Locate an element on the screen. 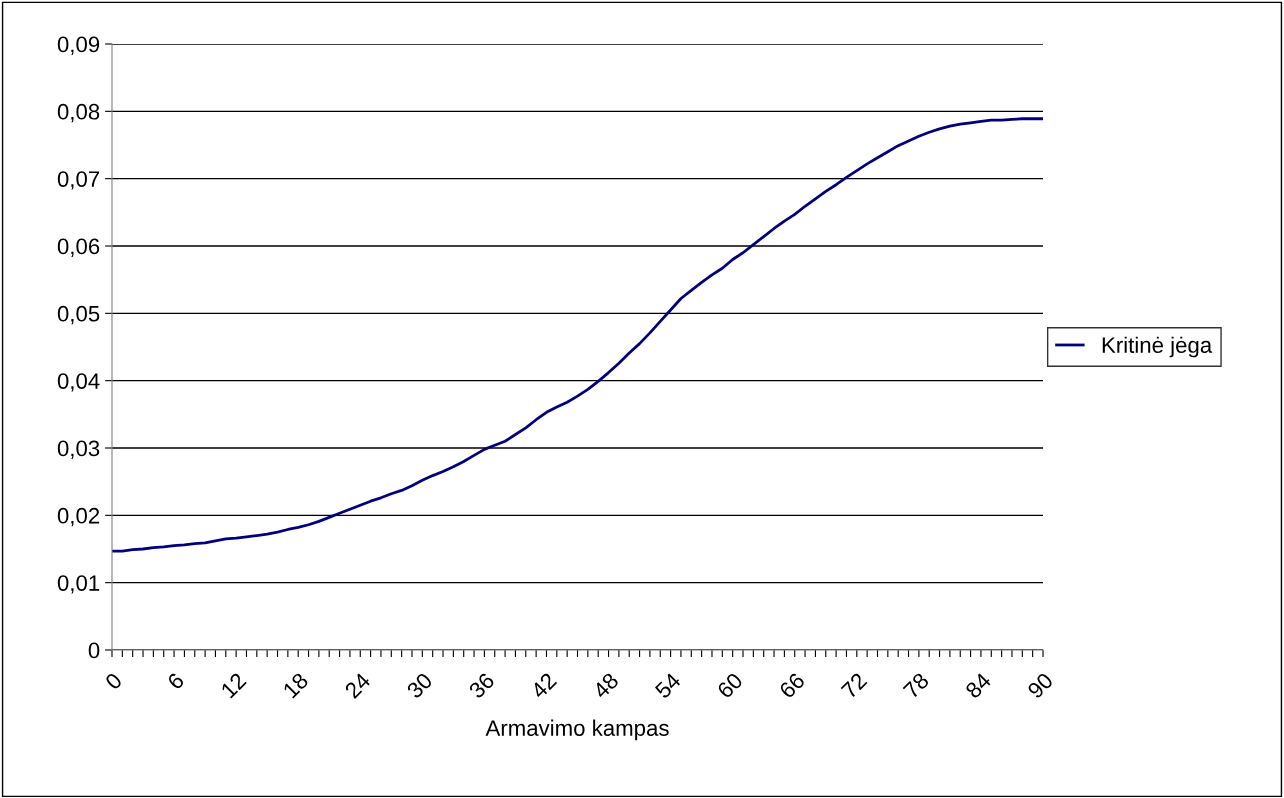 The width and height of the screenshot is (1284, 798). x-axis-title: Armavimo kampas is located at coordinates (577, 730).